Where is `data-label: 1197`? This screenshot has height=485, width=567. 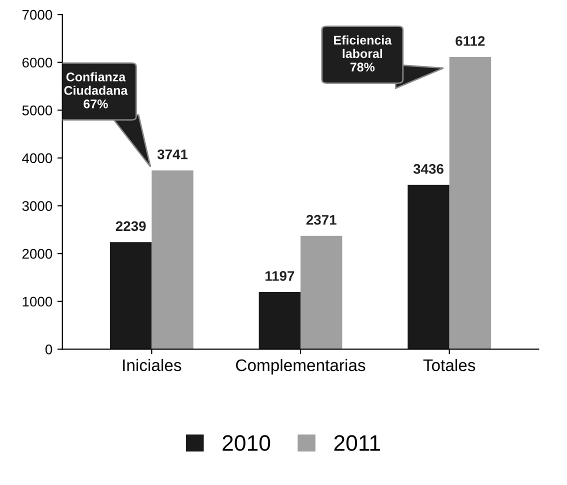
data-label: 1197 is located at coordinates (279, 276).